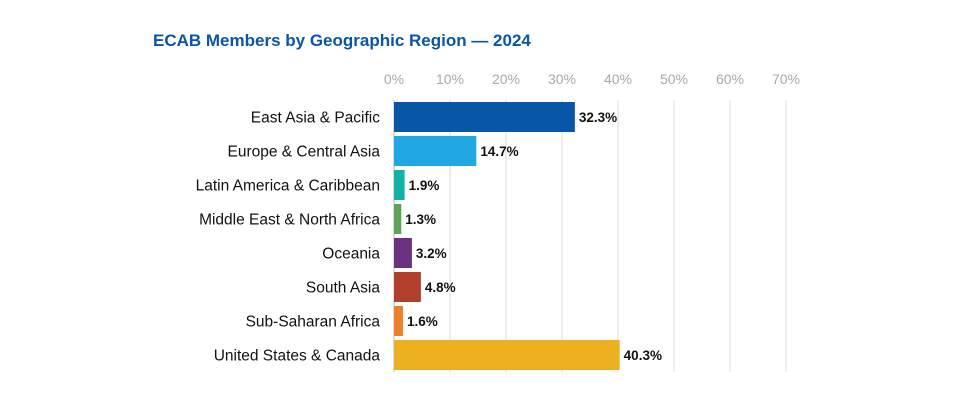 The height and width of the screenshot is (404, 962). I want to click on x-tick-label: 30%, so click(562, 79).